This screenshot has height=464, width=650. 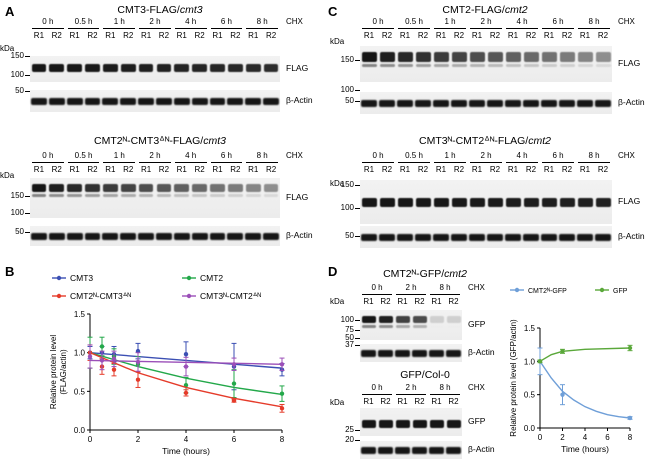 I want to click on panel-a-bottom-timepoint: 0 h, so click(x=48, y=155).